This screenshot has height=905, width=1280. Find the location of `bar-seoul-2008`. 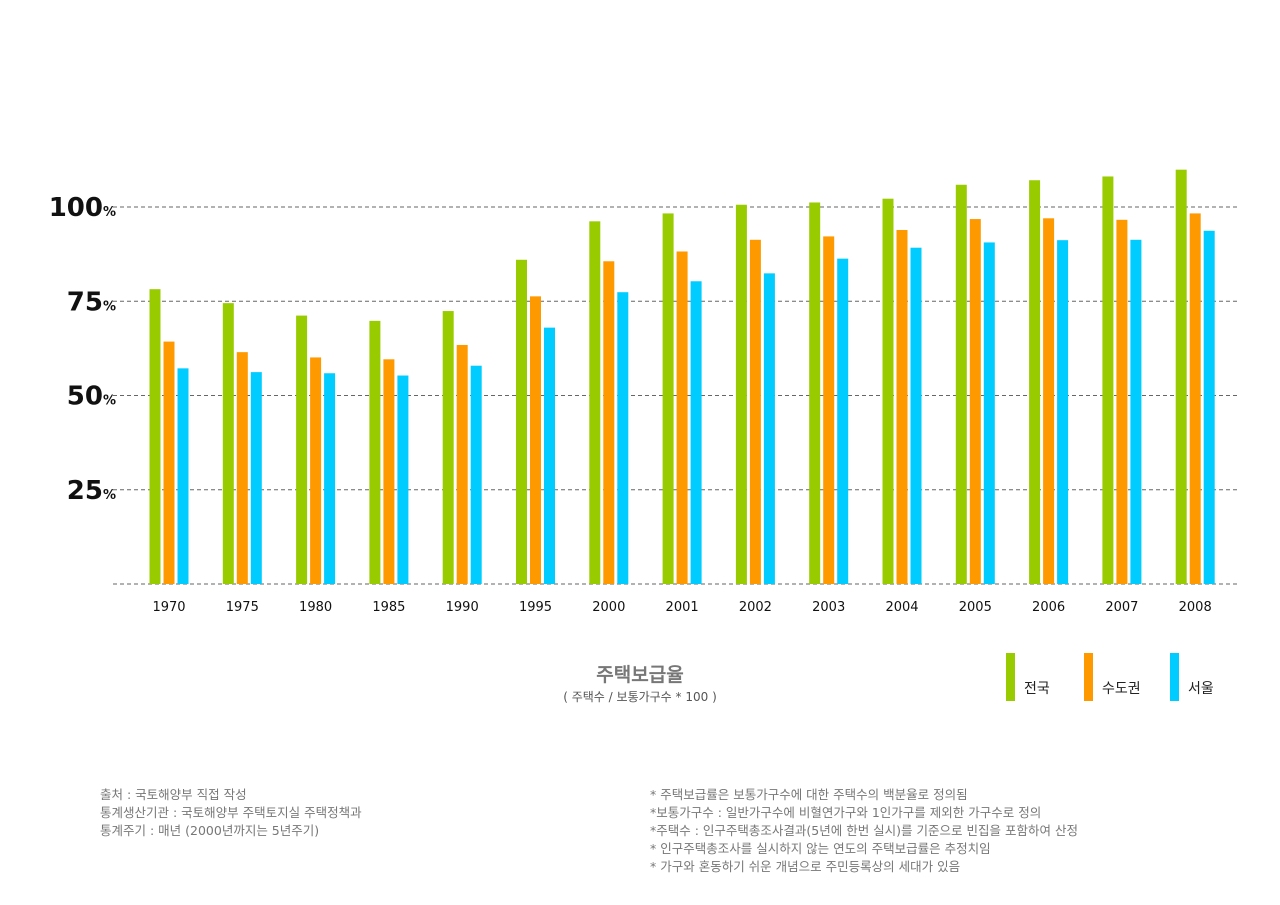

bar-seoul-2008 is located at coordinates (1209, 407).